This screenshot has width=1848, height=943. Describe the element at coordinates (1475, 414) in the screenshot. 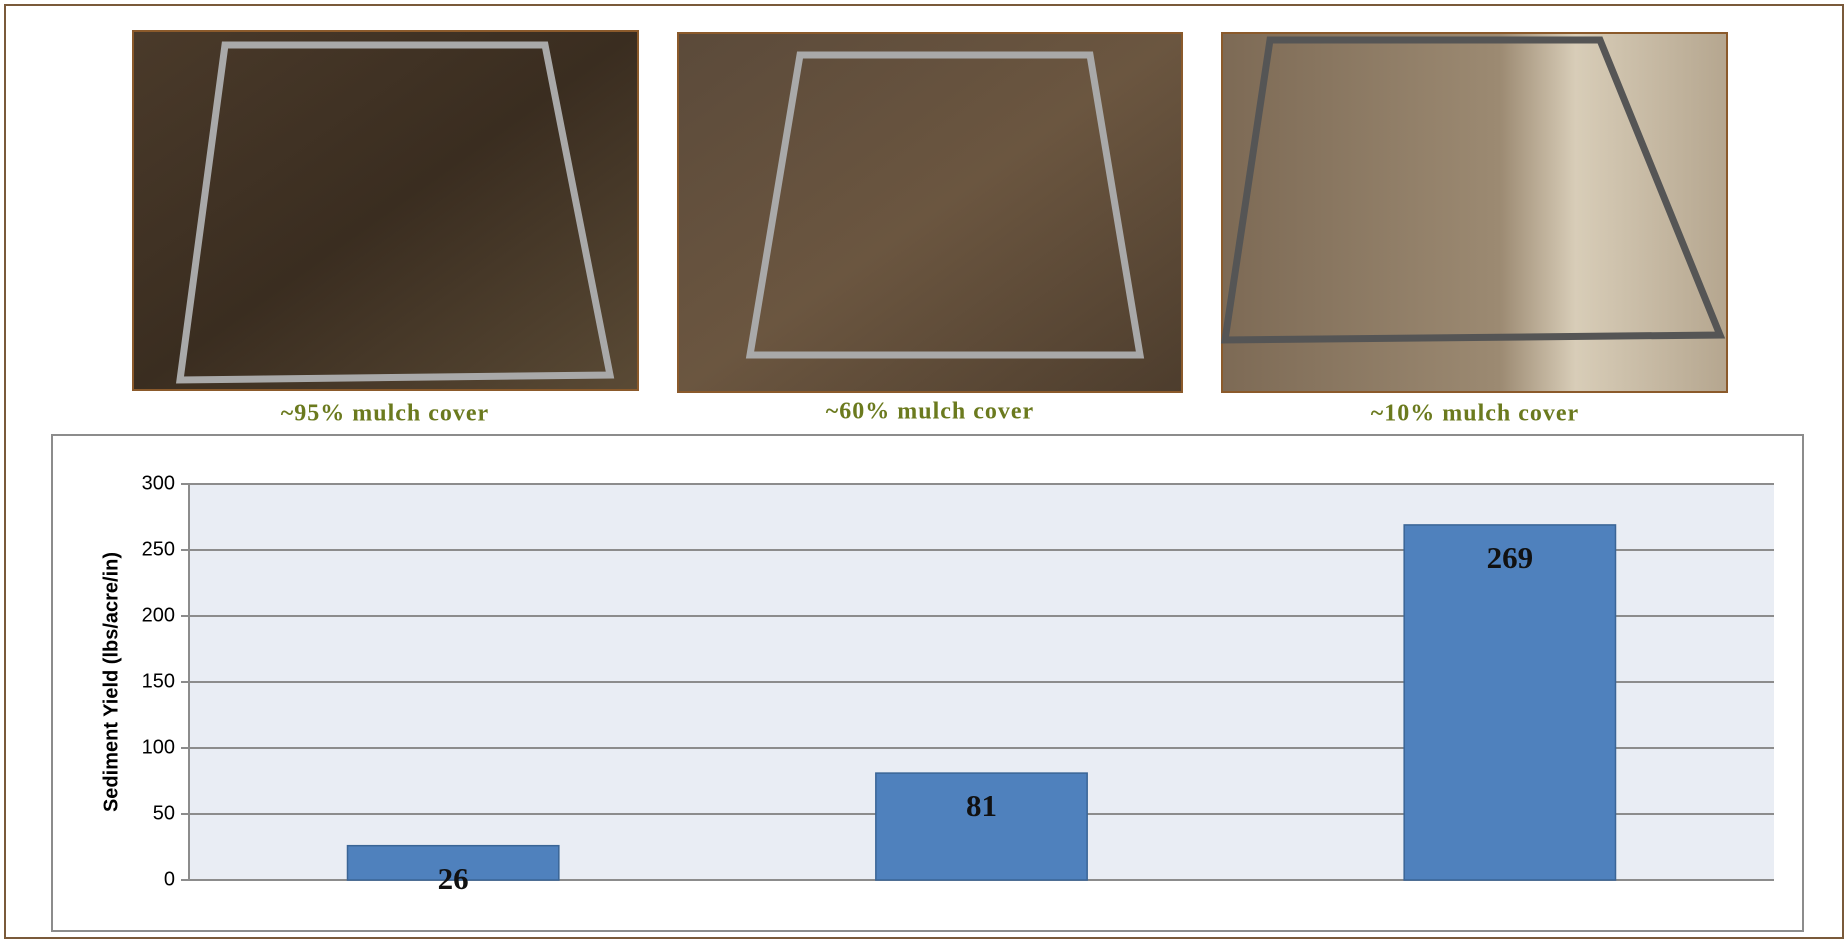

I see `photo-caption: ~10% mulch cover` at that location.